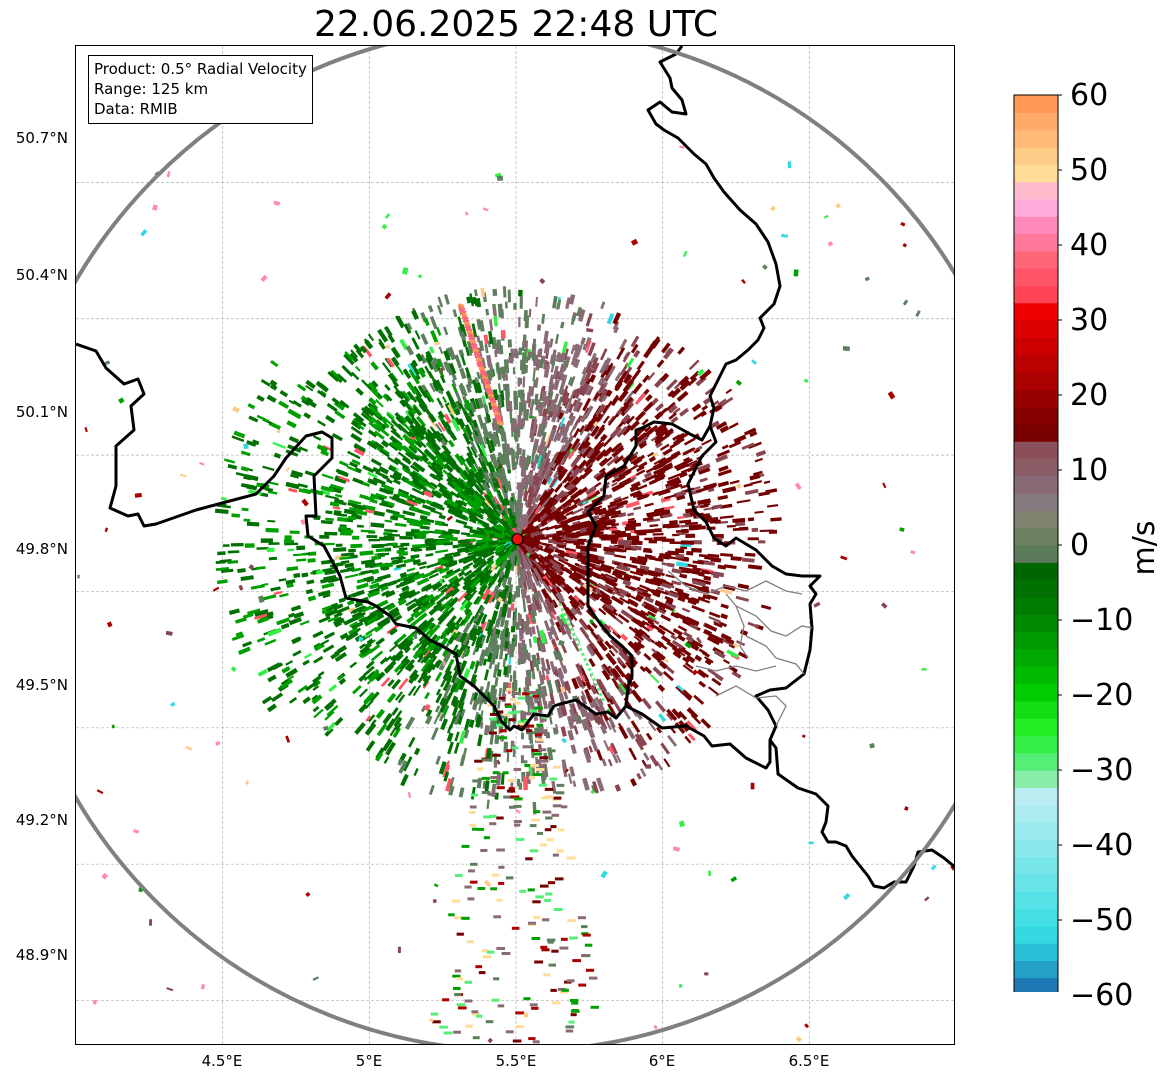 The width and height of the screenshot is (1171, 1081). What do you see at coordinates (1102, 920) in the screenshot?
I see `colorbar-tick-label: −50` at bounding box center [1102, 920].